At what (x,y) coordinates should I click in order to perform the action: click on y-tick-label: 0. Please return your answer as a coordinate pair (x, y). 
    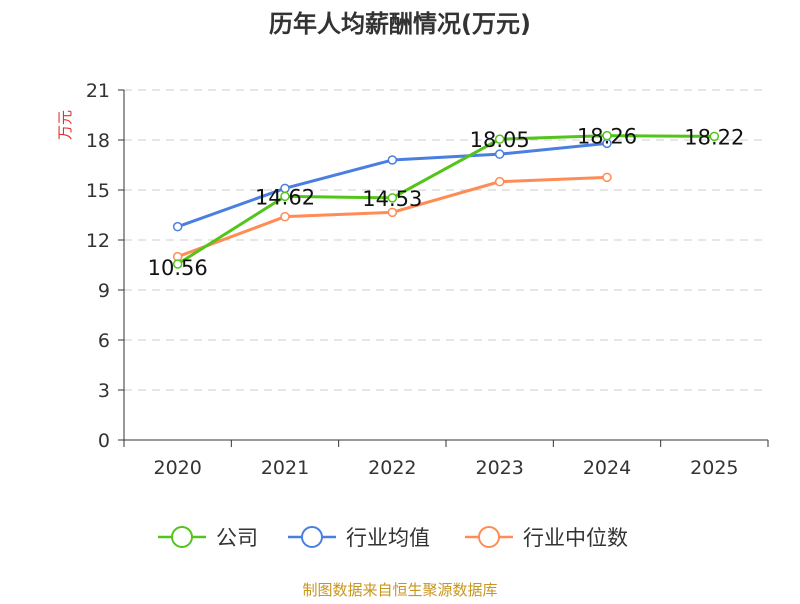
    Looking at the image, I should click on (104, 441).